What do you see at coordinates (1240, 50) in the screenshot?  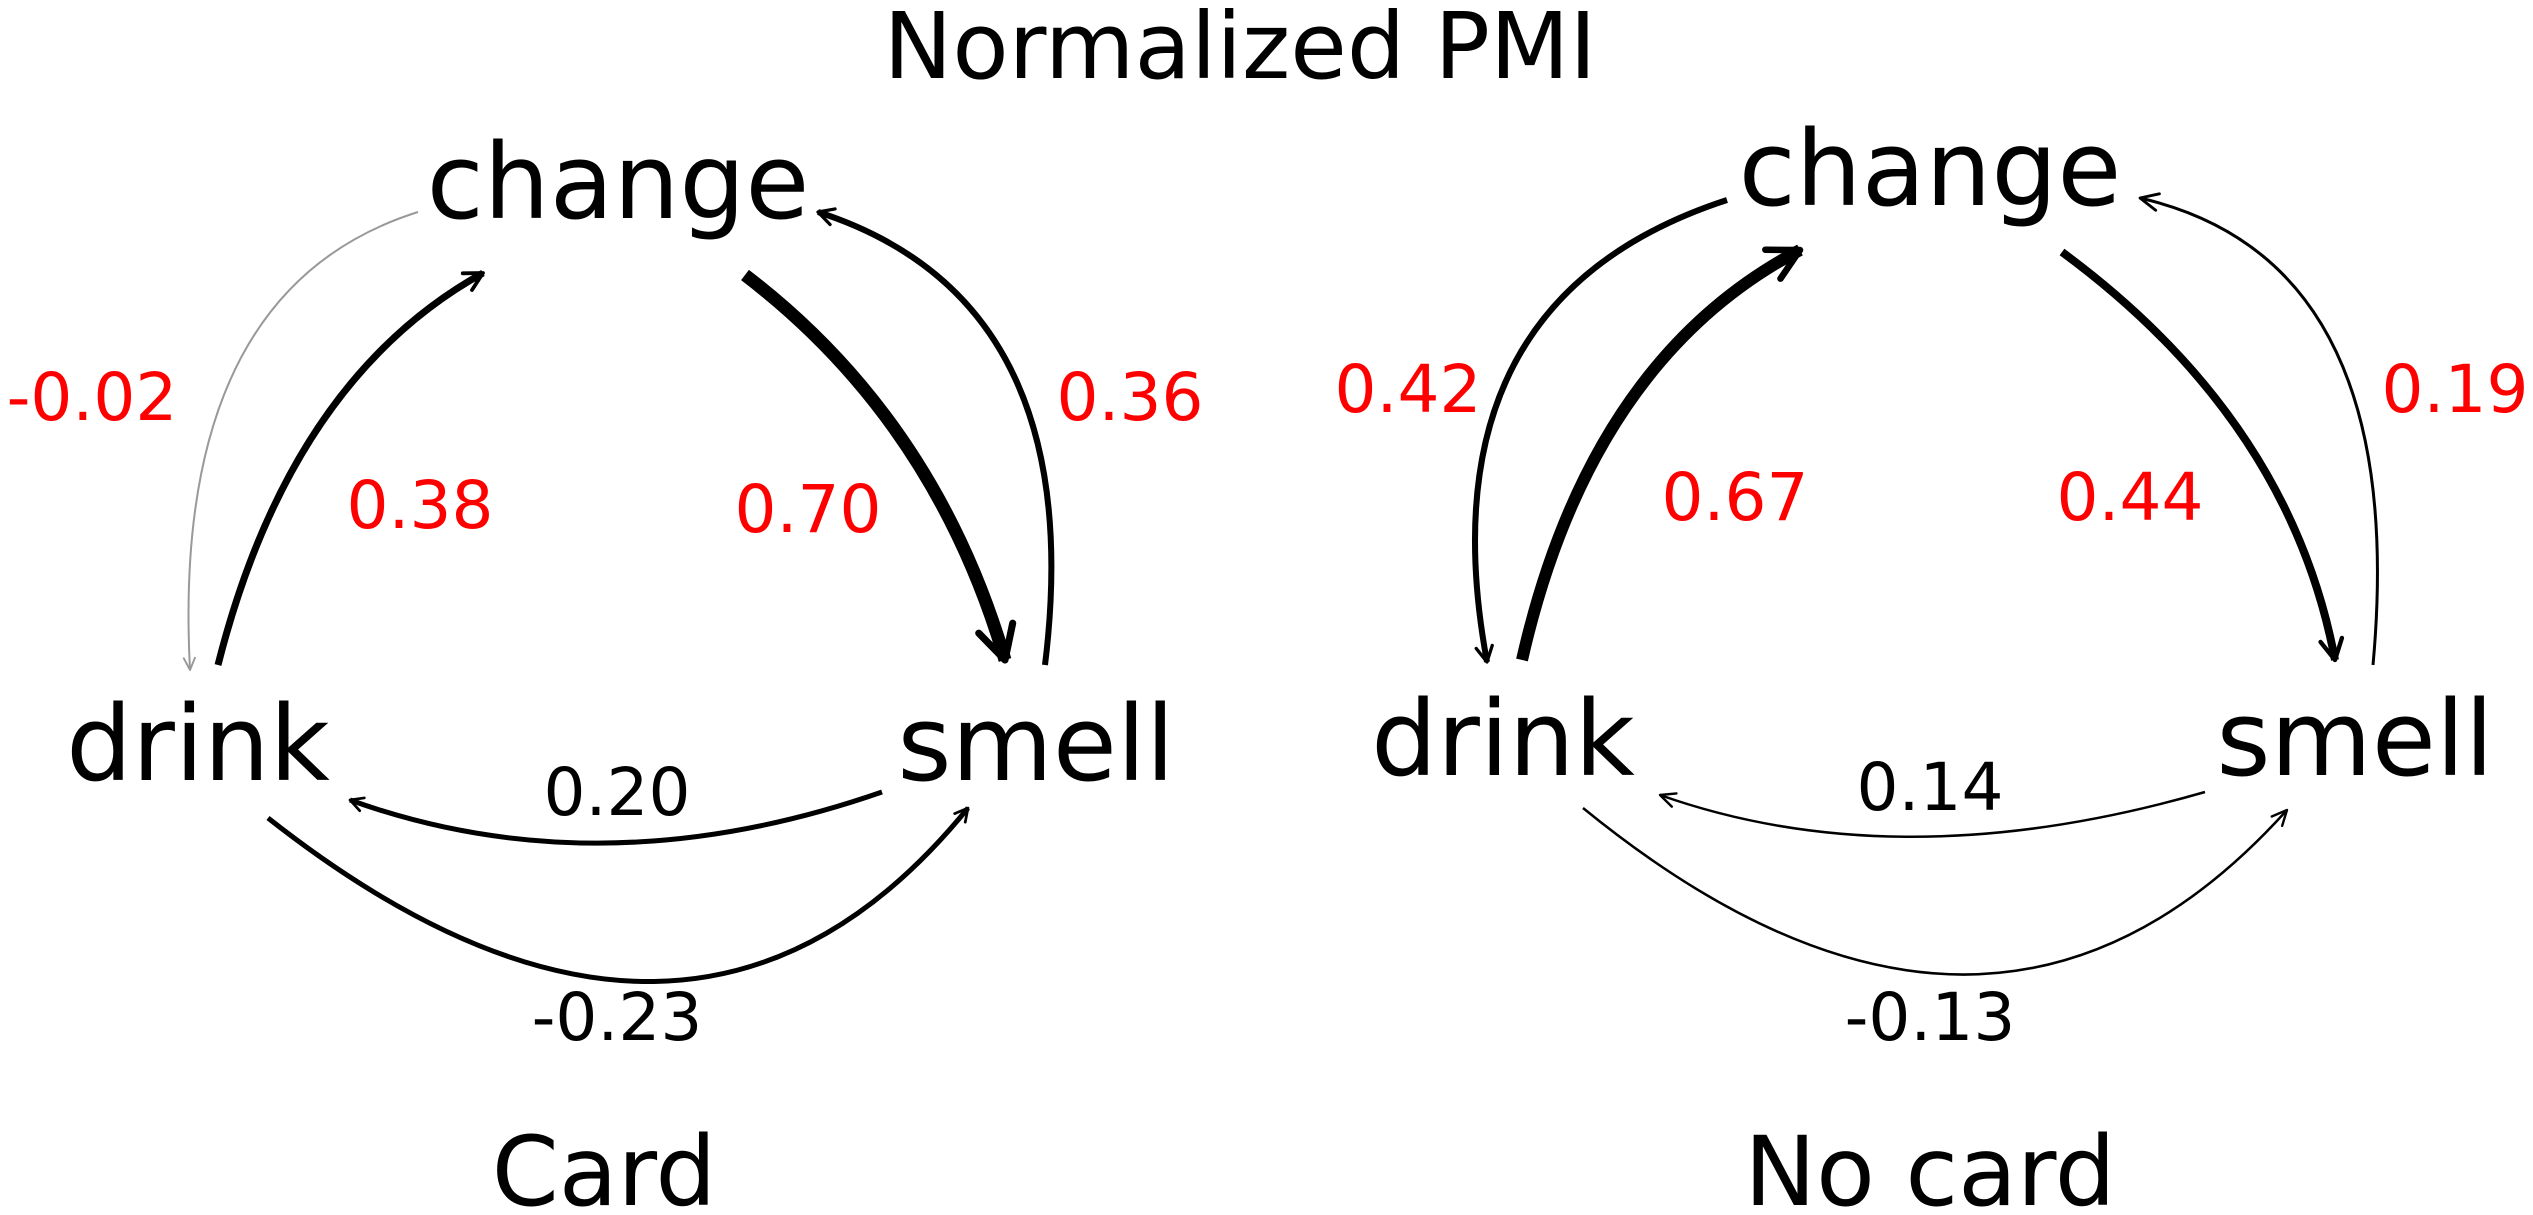 I see `figure-title: Normalized PMI` at bounding box center [1240, 50].